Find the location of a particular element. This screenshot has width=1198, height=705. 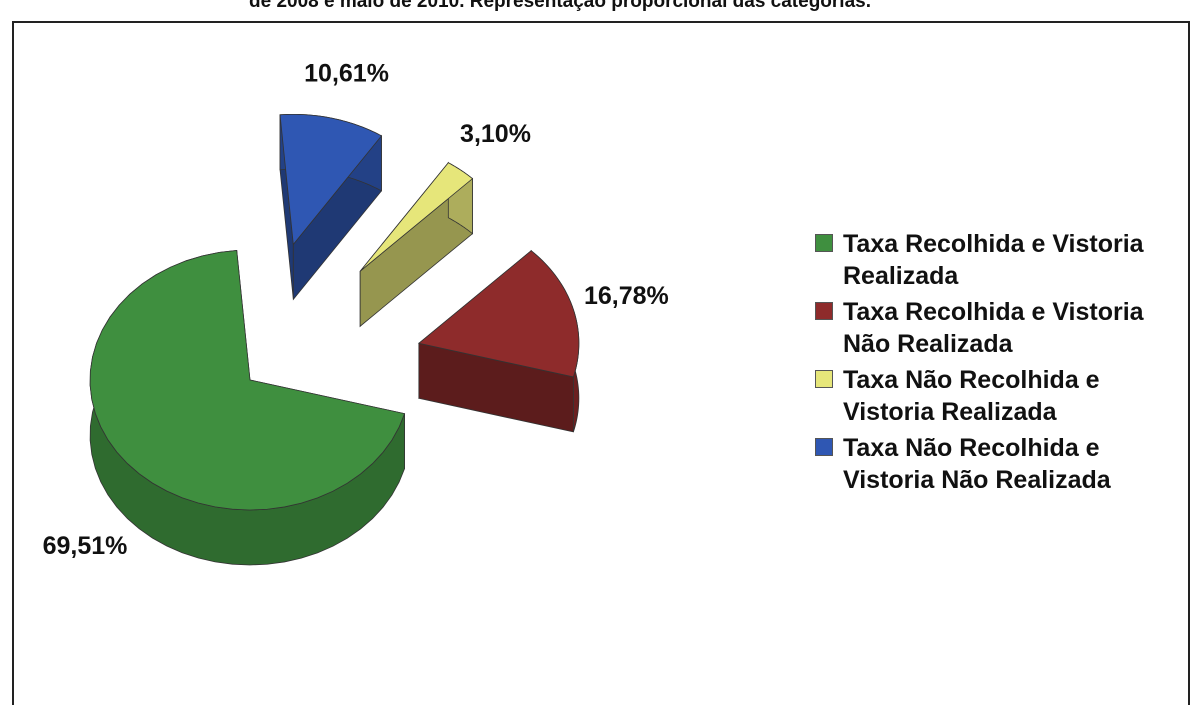

legend-label: Taxa Recolhida e Vistoria Não Realizada is located at coordinates (993, 328).